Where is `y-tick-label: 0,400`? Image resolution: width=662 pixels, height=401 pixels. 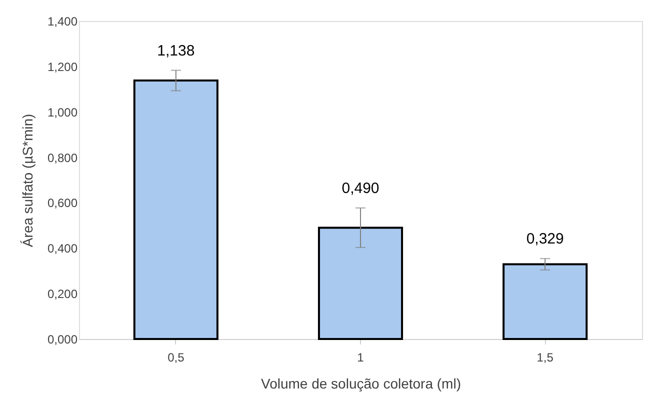
y-tick-label: 0,400 is located at coordinates (62, 249).